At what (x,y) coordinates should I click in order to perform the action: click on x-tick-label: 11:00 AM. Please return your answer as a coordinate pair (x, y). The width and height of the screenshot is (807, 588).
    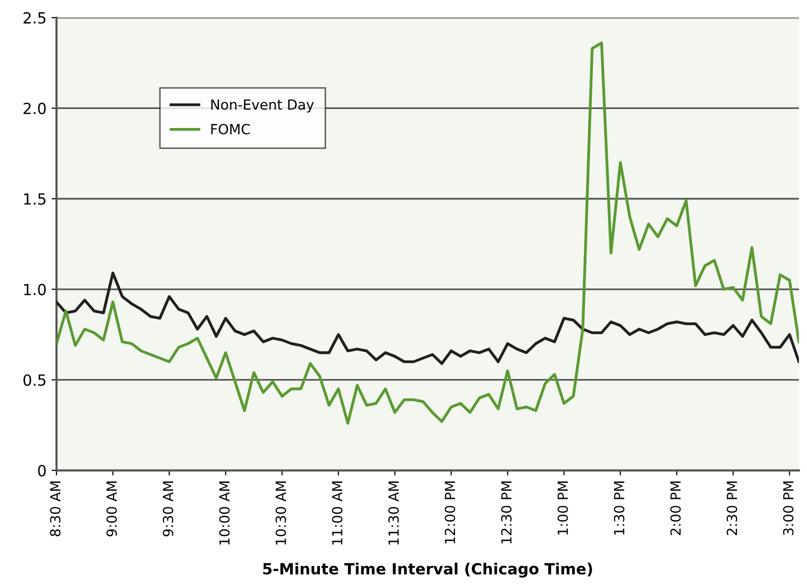
    Looking at the image, I should click on (337, 513).